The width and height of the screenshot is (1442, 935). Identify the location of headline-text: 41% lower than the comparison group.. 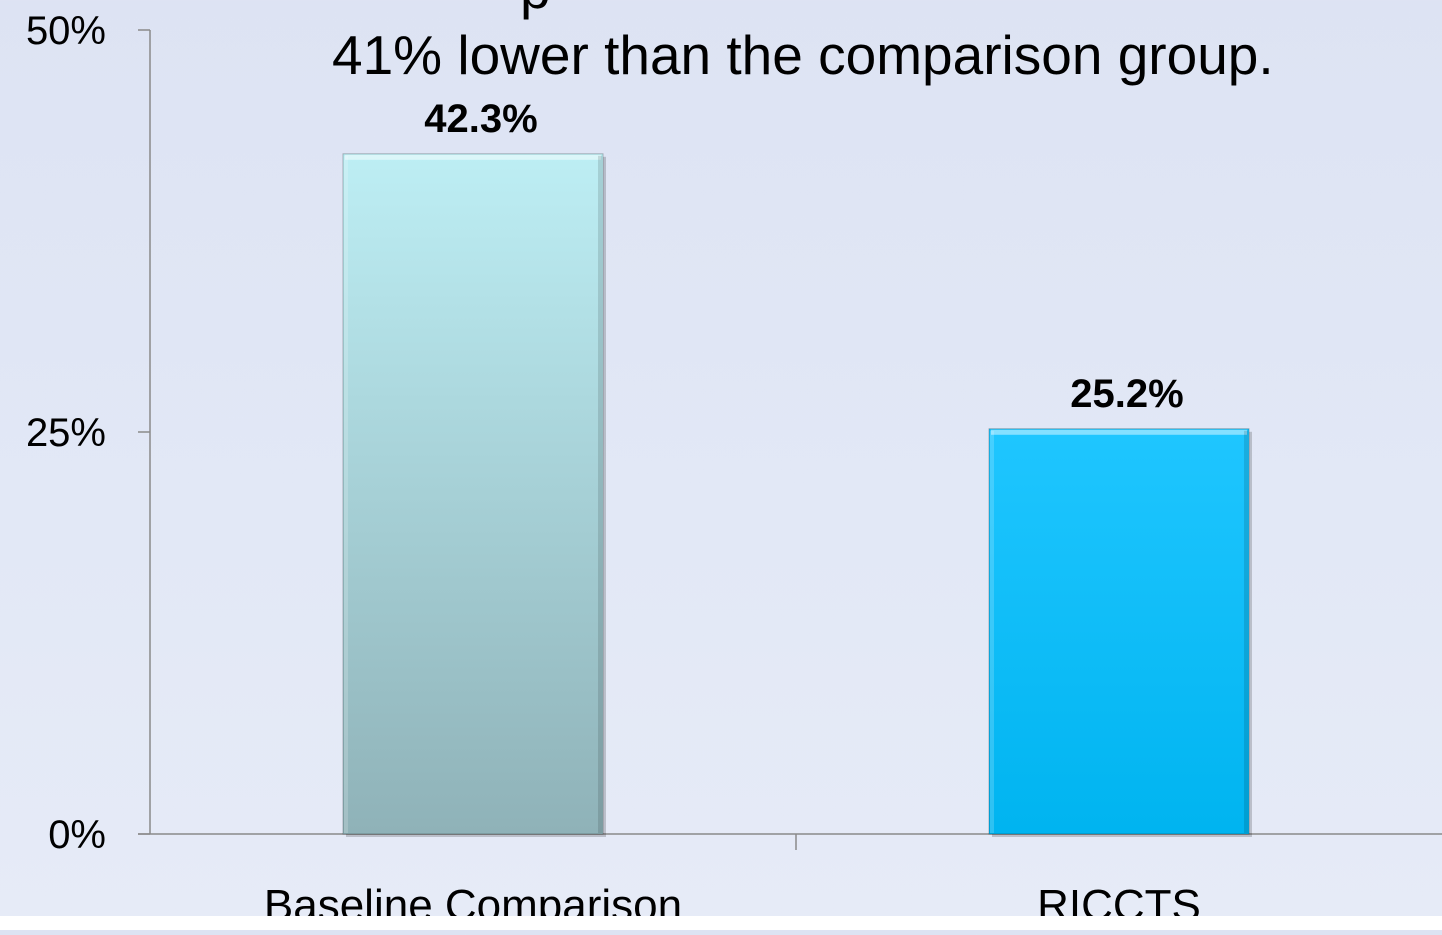
(803, 55).